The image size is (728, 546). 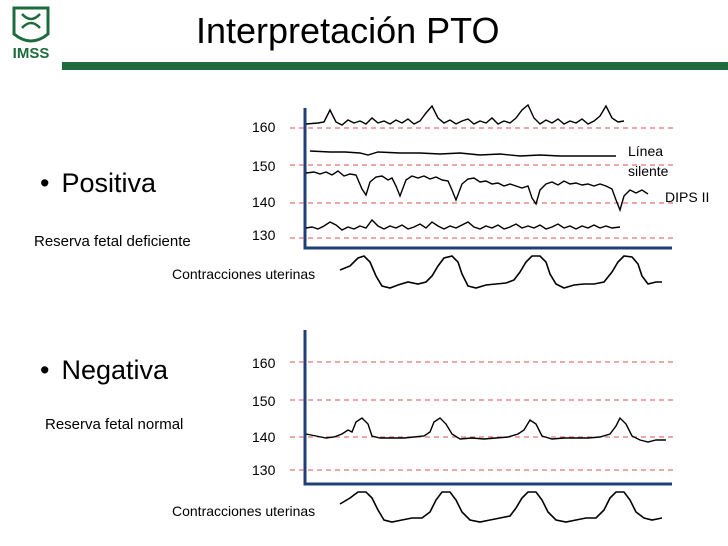 I want to click on trace-fhr-negative, so click(x=485, y=429).